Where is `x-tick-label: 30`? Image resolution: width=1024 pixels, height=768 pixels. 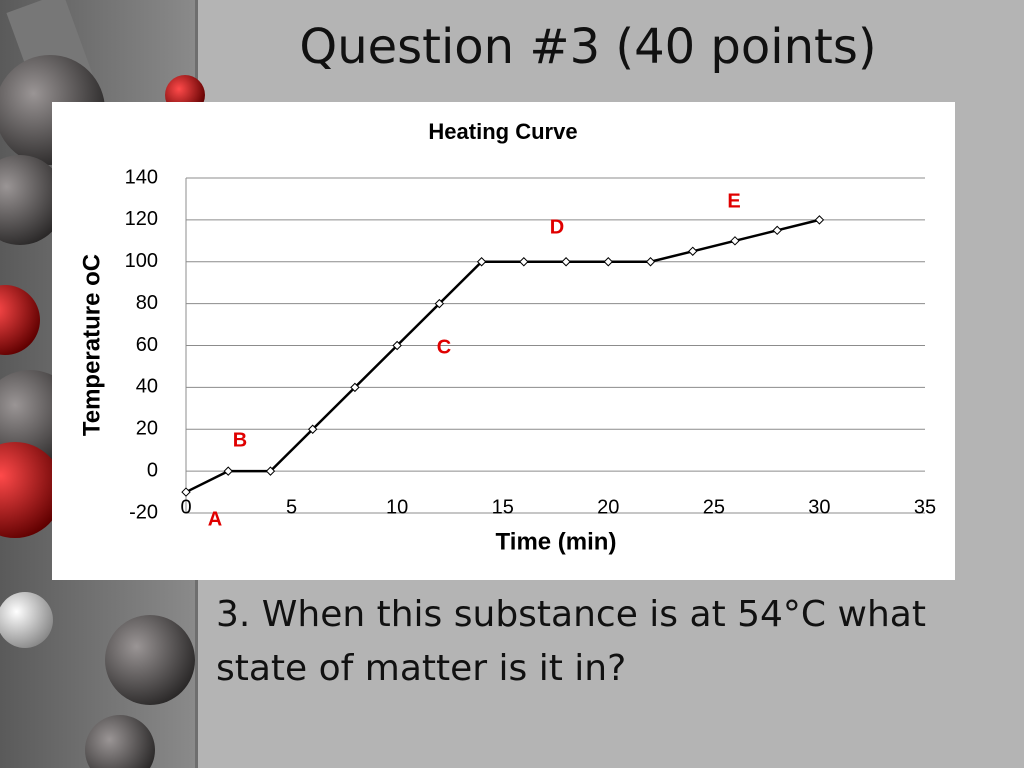
x-tick-label: 30 is located at coordinates (819, 507).